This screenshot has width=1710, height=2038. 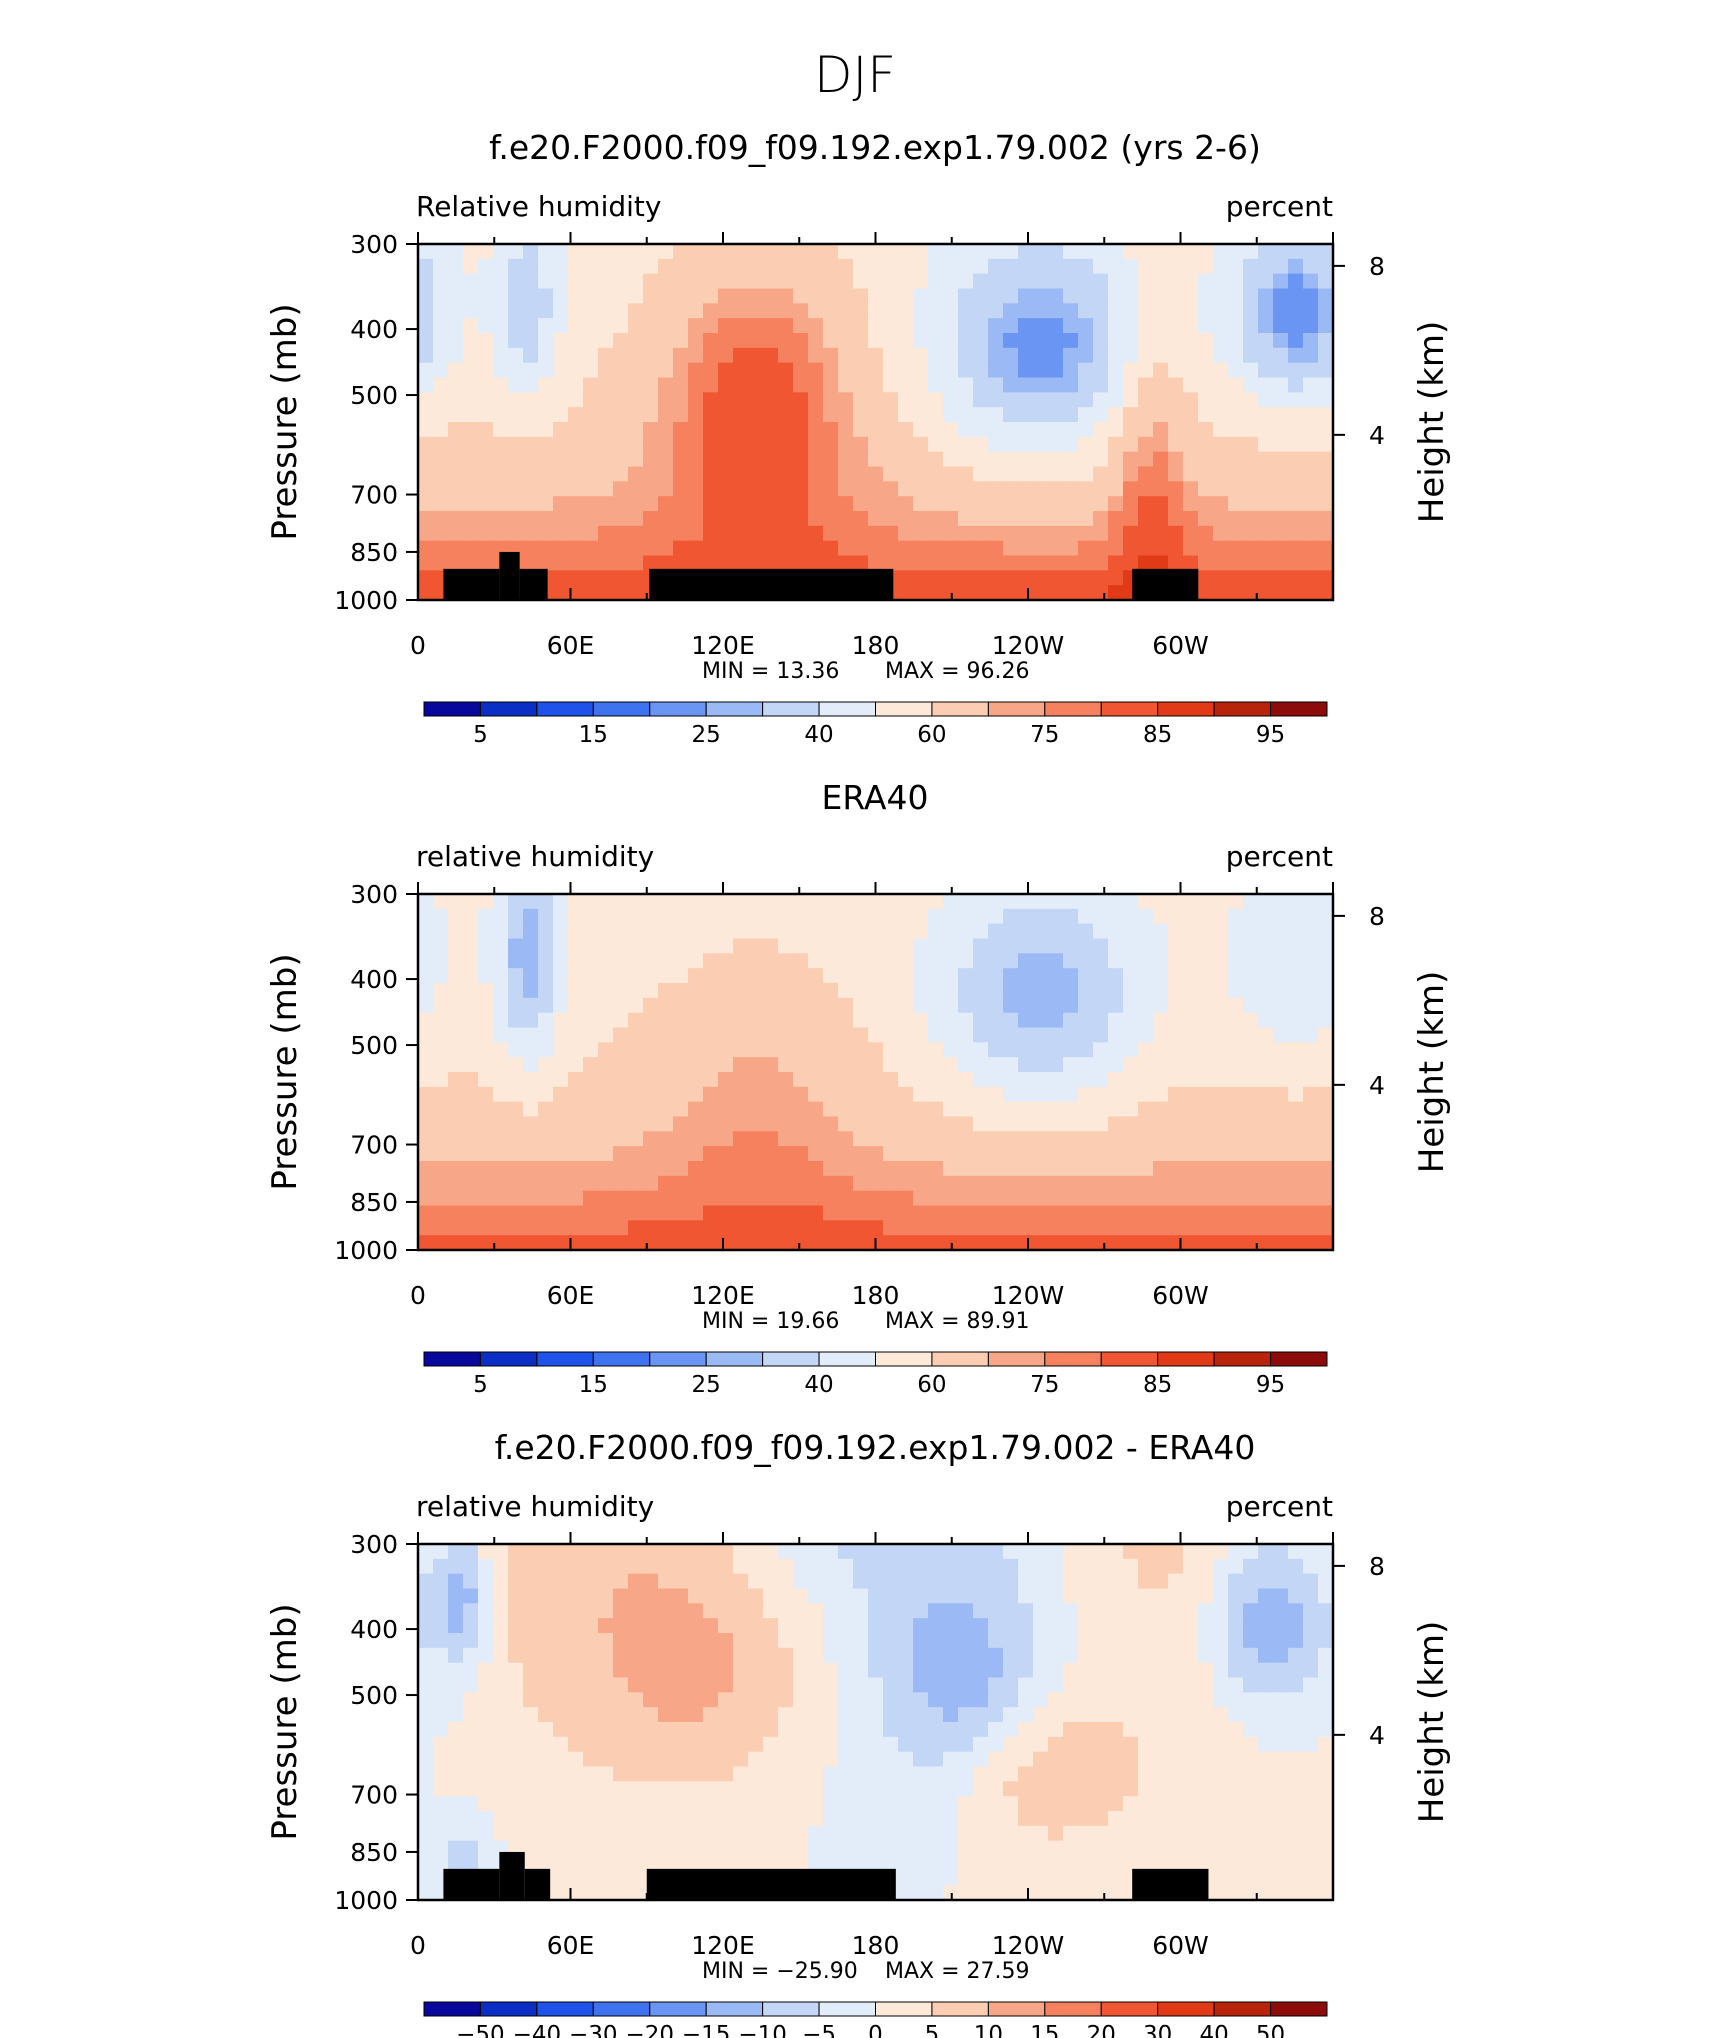 What do you see at coordinates (374, 1202) in the screenshot?
I see `y-tick-label: 850` at bounding box center [374, 1202].